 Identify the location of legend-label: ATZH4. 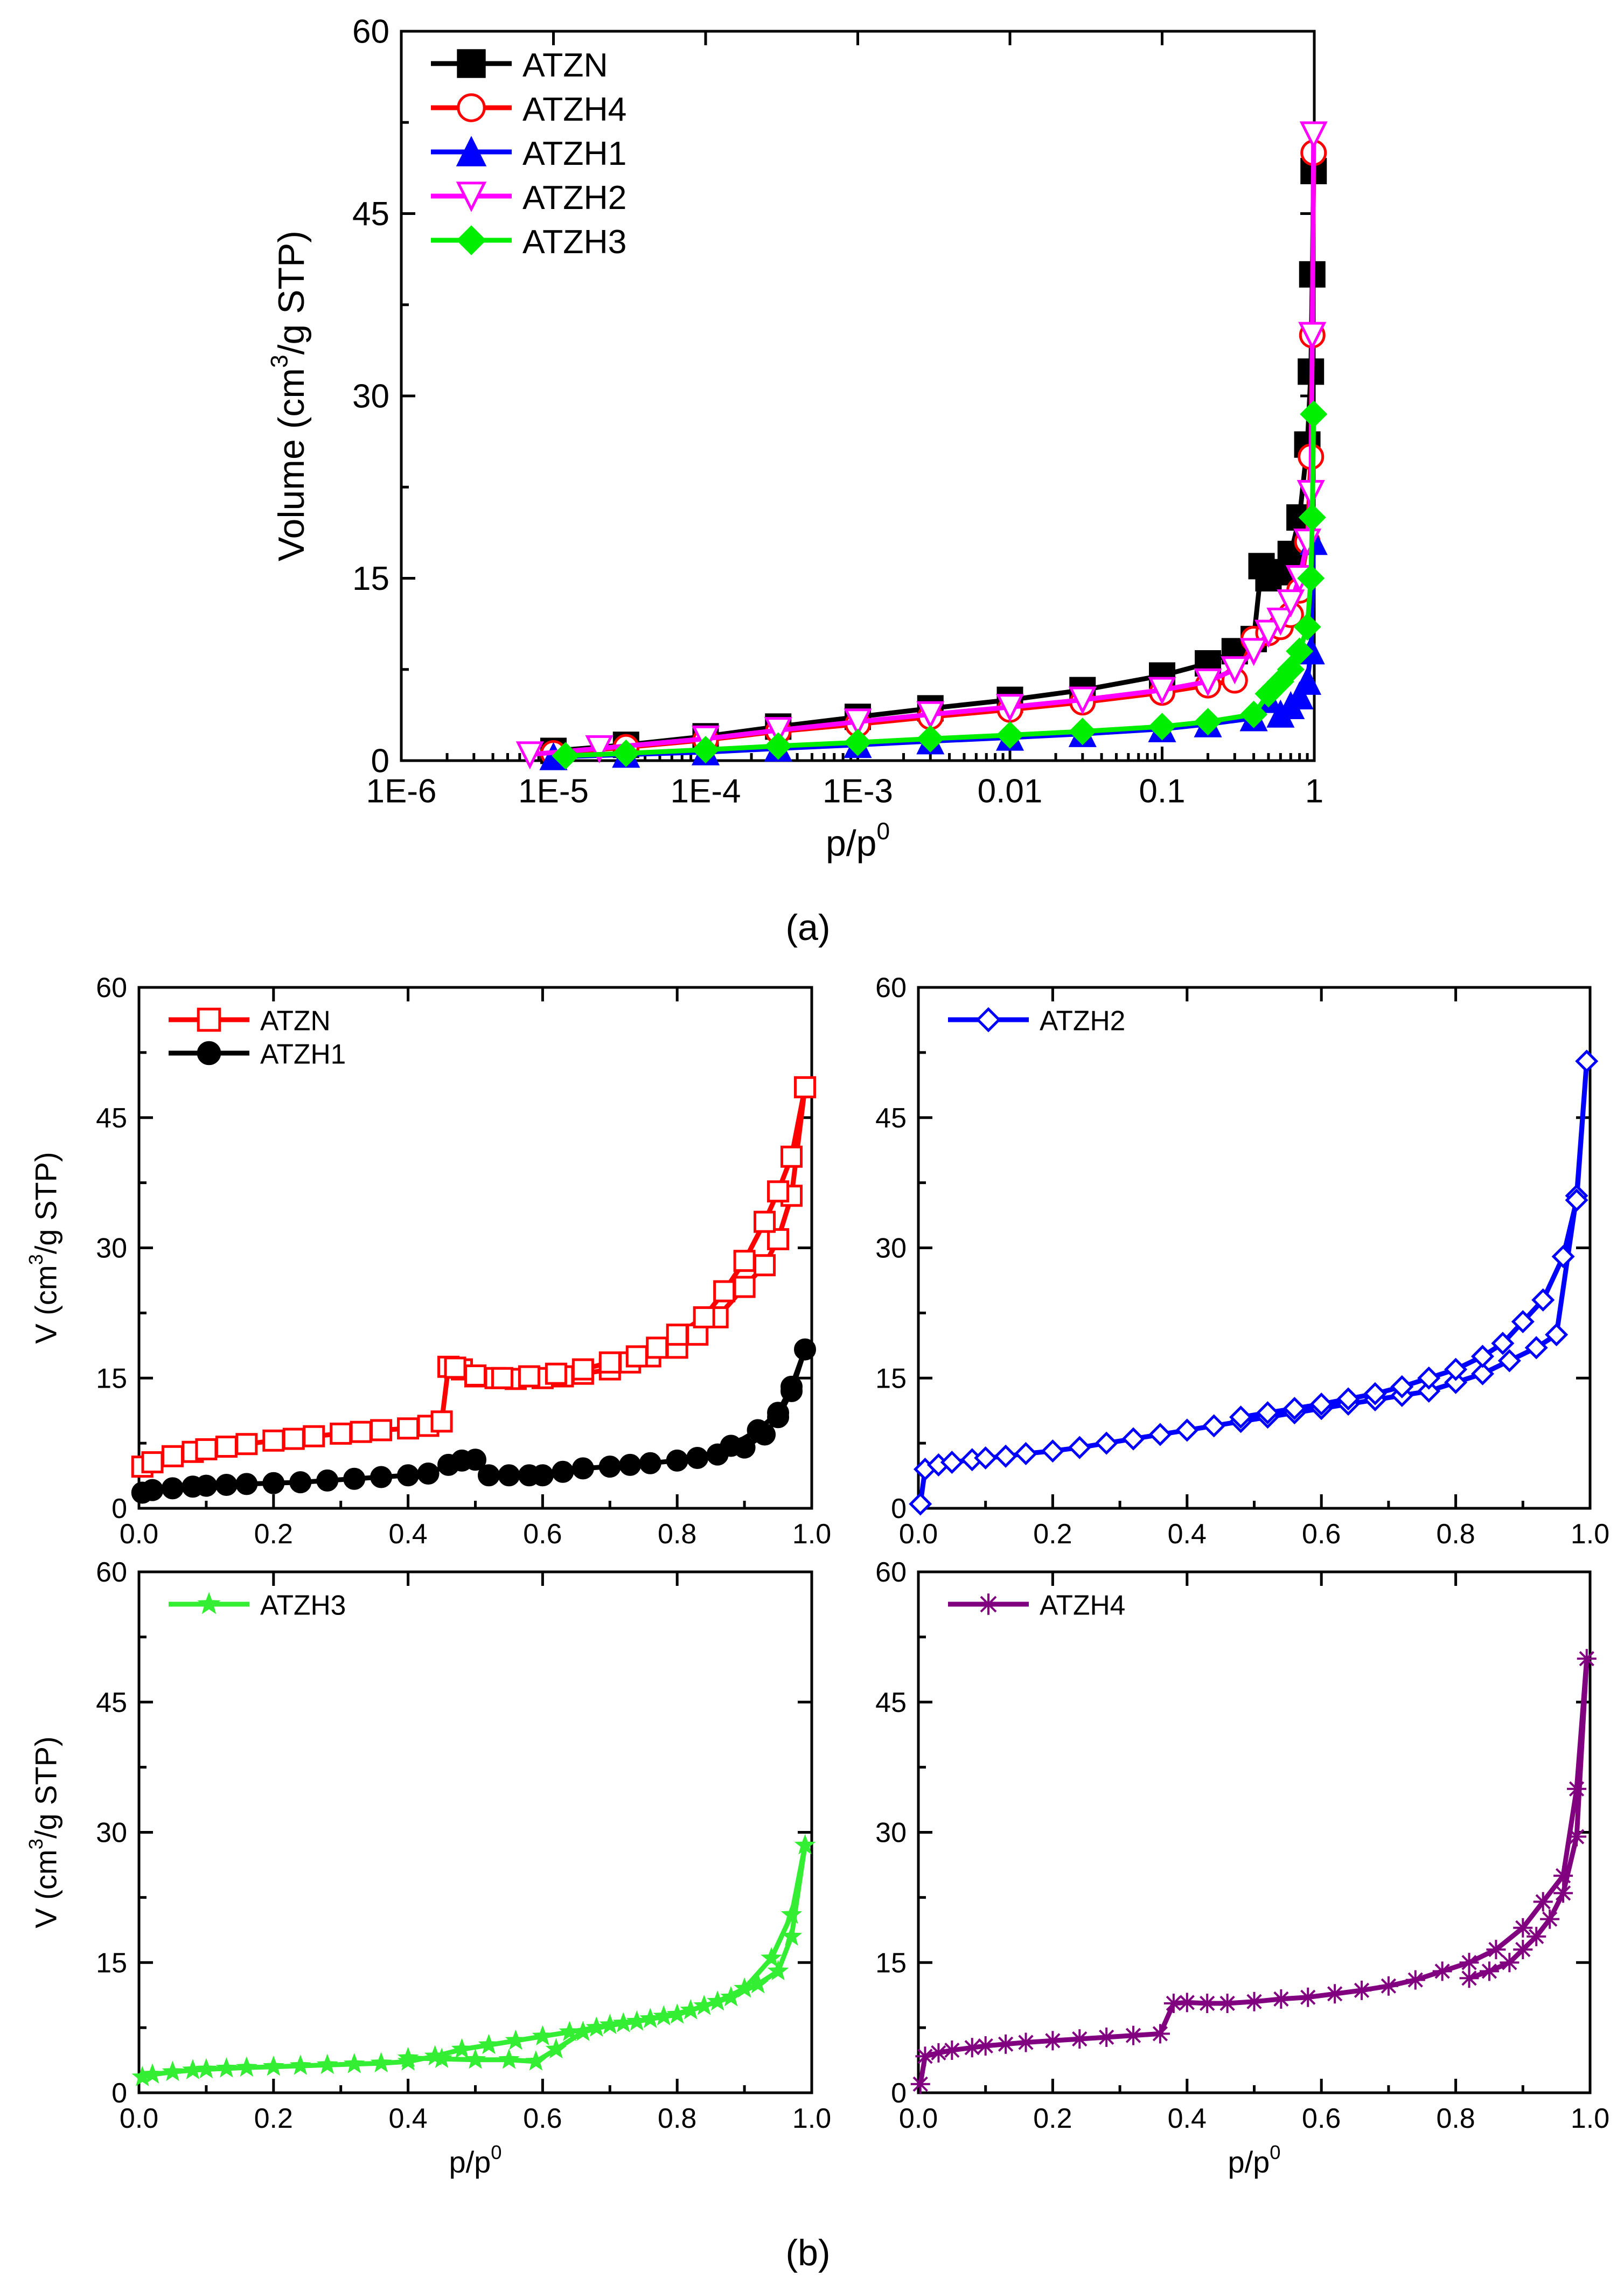
(574, 109).